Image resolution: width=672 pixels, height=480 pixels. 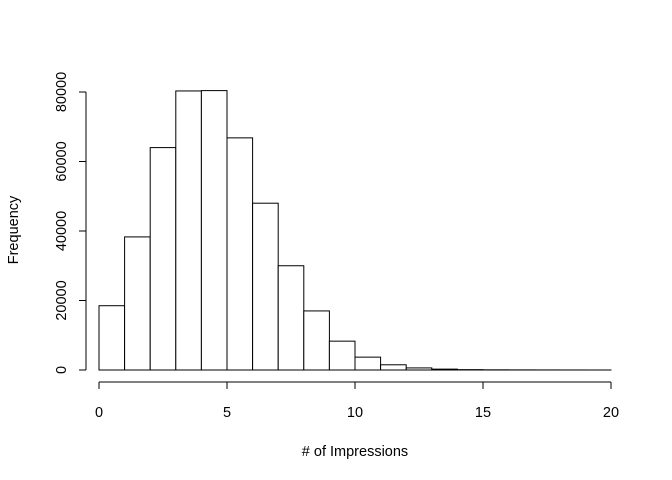 What do you see at coordinates (355, 452) in the screenshot?
I see `x-axis-label: # of Impressions` at bounding box center [355, 452].